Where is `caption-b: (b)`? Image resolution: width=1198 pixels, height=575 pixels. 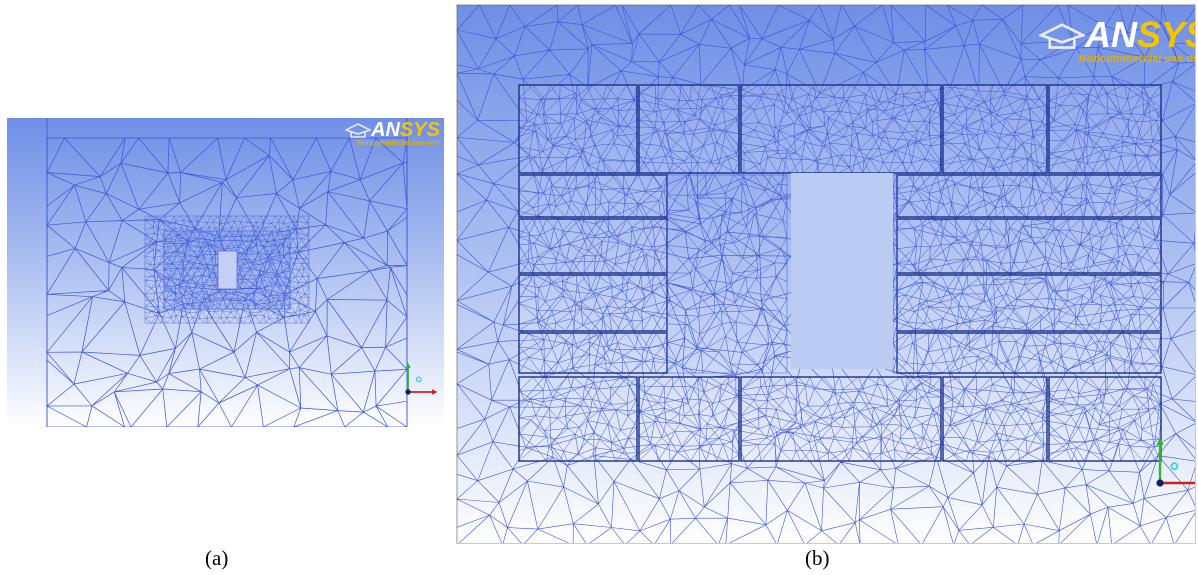
caption-b: (b) is located at coordinates (817, 558).